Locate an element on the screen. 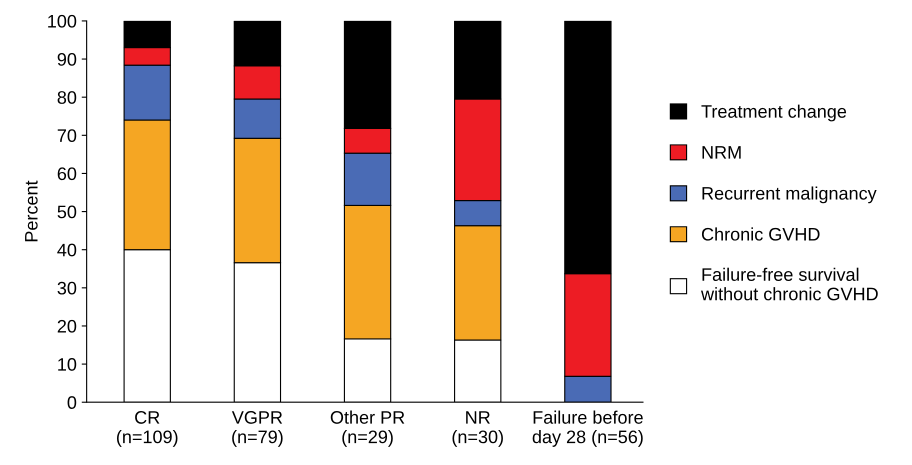 Image resolution: width=912 pixels, height=465 pixels. y-tick-label: 40 is located at coordinates (66, 250).